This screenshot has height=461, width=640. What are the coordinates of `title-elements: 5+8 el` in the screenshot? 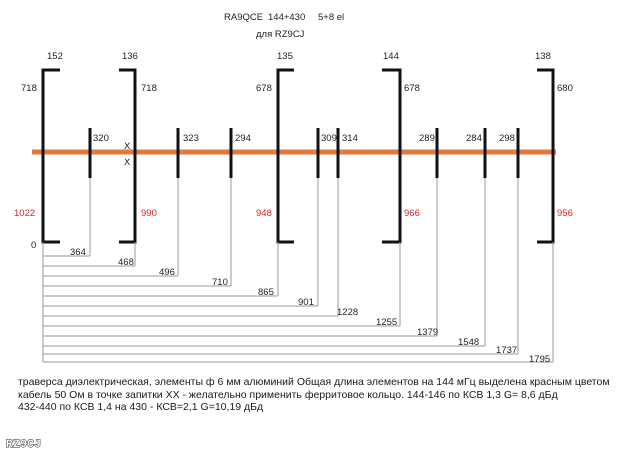 It's located at (331, 17).